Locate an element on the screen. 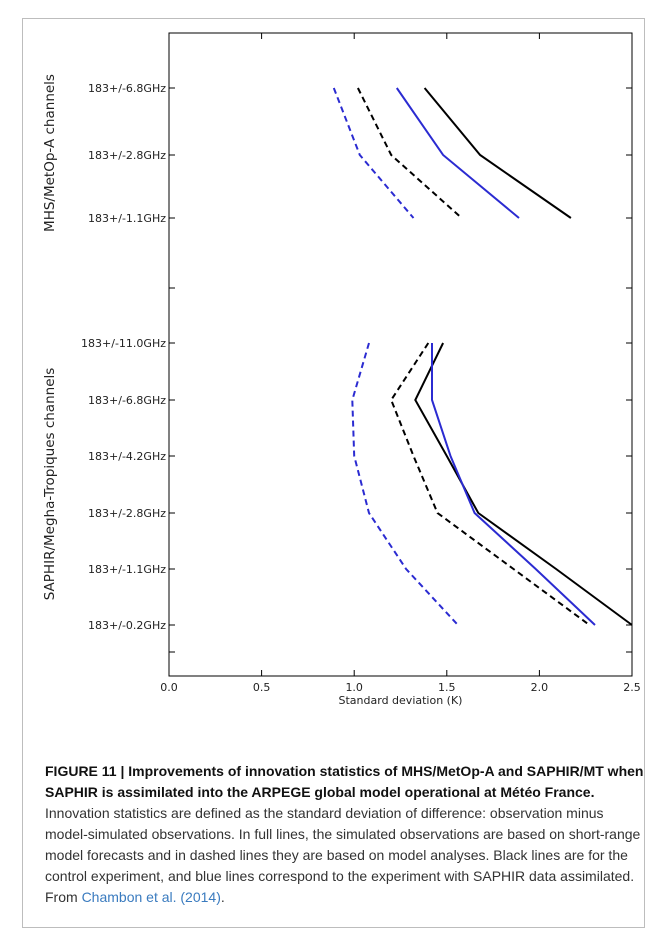 The image size is (669, 949). x-axis-label: Standard deviation (K) is located at coordinates (401, 700).